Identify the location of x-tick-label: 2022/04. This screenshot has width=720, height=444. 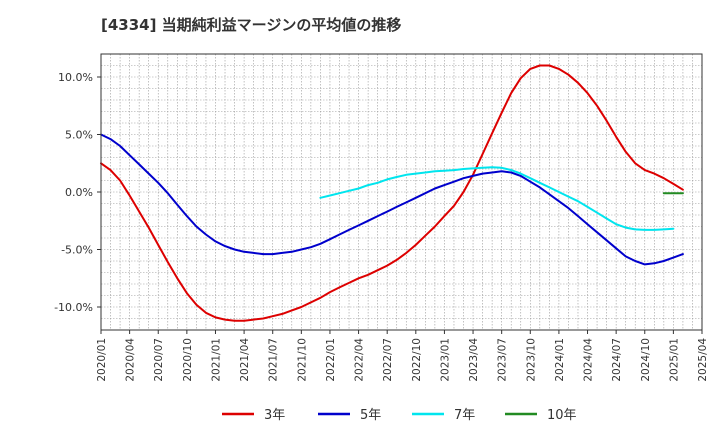
(360, 360).